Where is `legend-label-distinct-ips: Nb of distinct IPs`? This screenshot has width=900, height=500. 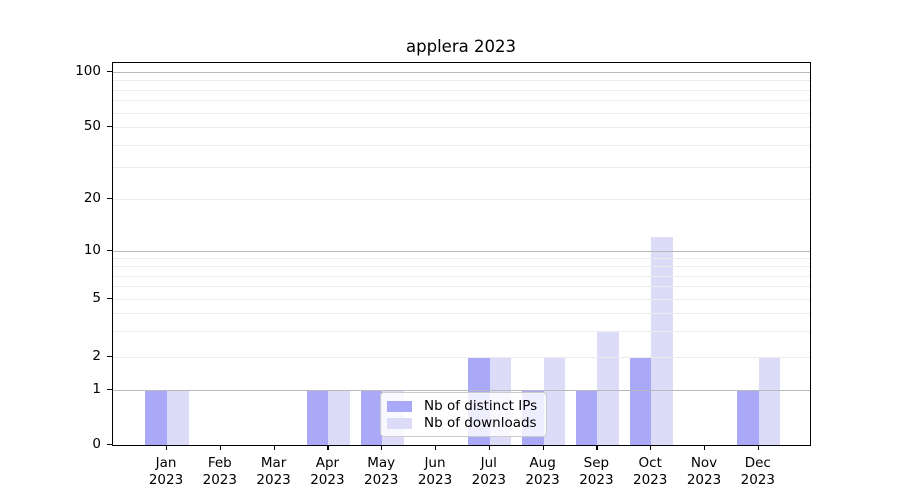 legend-label-distinct-ips: Nb of distinct IPs is located at coordinates (481, 406).